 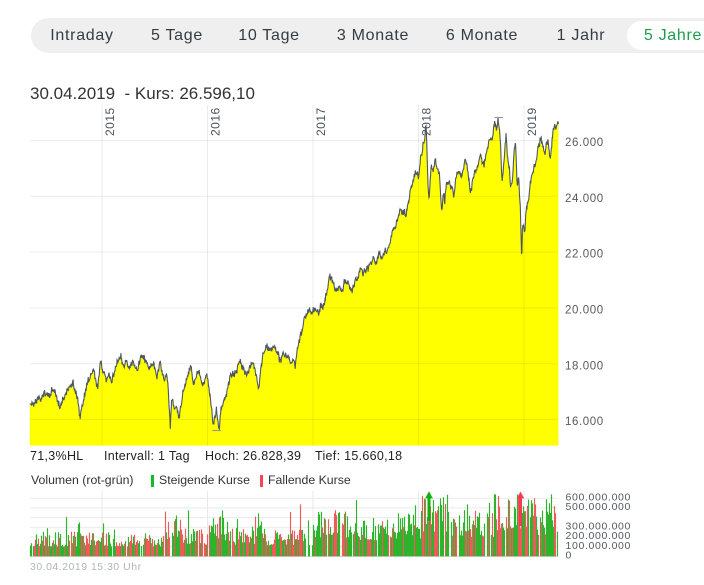 I want to click on svg-text: 16.000, so click(x=584, y=422).